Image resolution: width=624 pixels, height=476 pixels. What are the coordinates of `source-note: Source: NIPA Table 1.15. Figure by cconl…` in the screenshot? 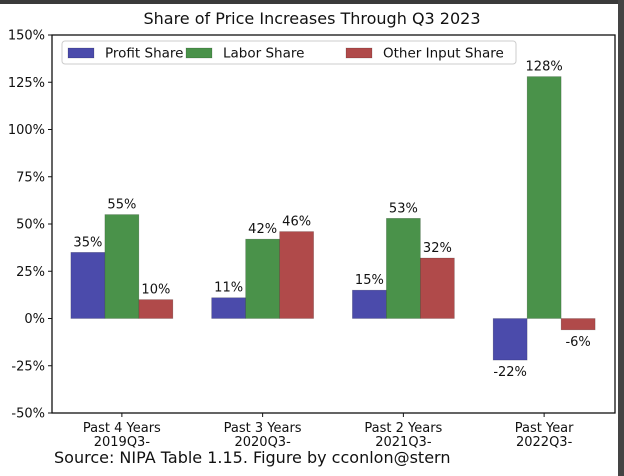 It's located at (252, 457).